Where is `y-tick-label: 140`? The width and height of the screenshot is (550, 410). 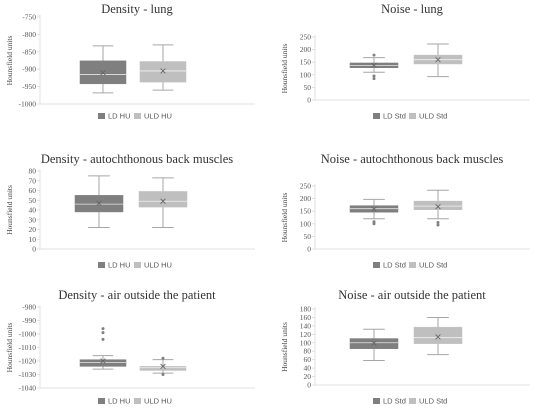 y-tick-label: 140 is located at coordinates (306, 325).